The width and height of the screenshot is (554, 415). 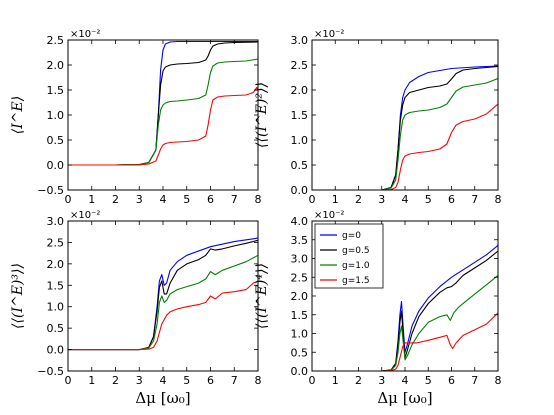 I want to click on x-axis-label: Δμ [ω₀], so click(x=404, y=398).